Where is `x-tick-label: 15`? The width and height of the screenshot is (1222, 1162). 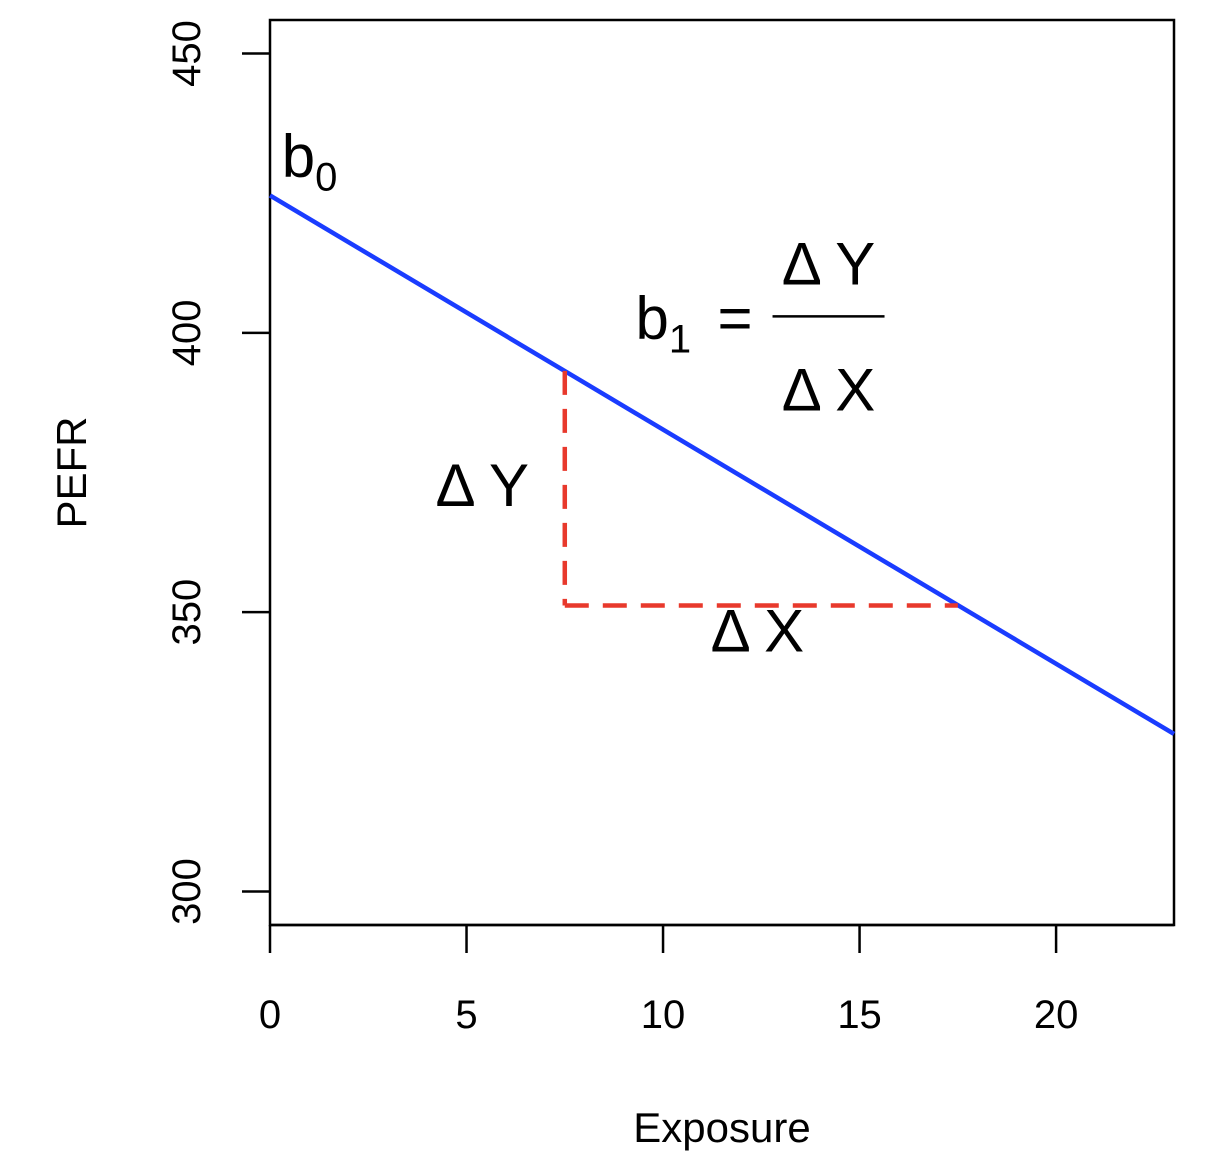
x-tick-label: 15 is located at coordinates (859, 1015).